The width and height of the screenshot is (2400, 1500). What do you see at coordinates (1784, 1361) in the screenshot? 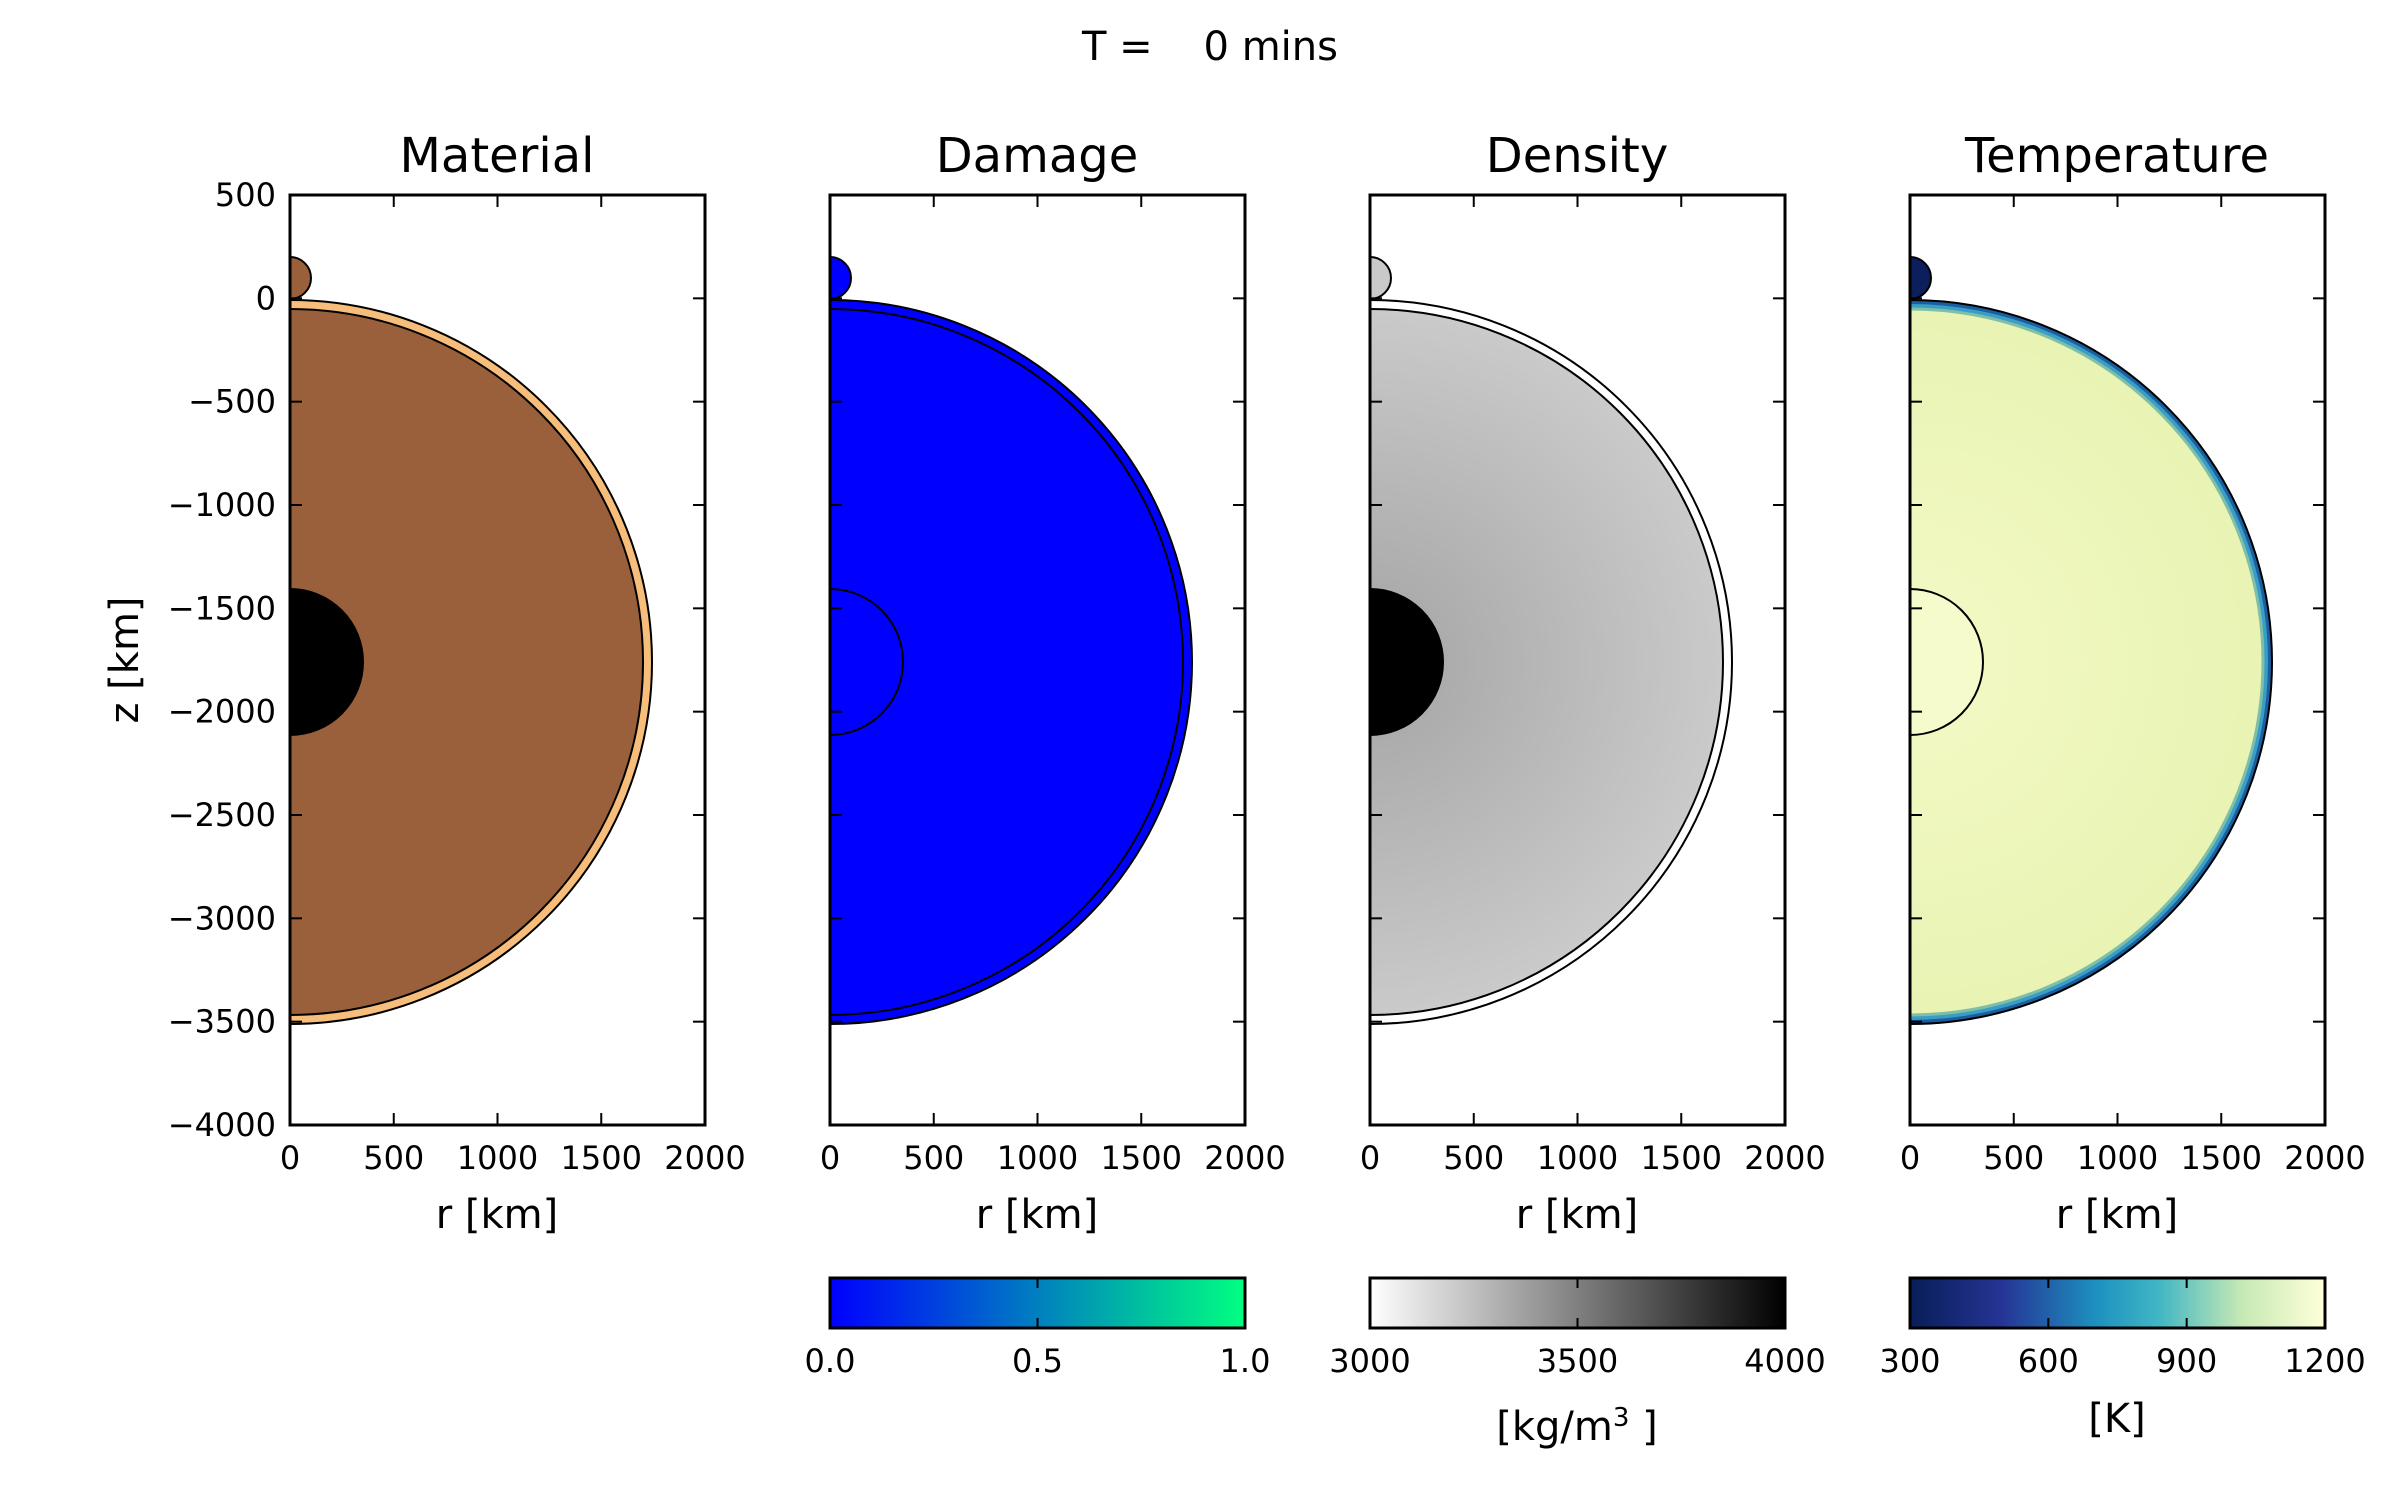
I see `colorbar-tick-label: 4000` at bounding box center [1784, 1361].